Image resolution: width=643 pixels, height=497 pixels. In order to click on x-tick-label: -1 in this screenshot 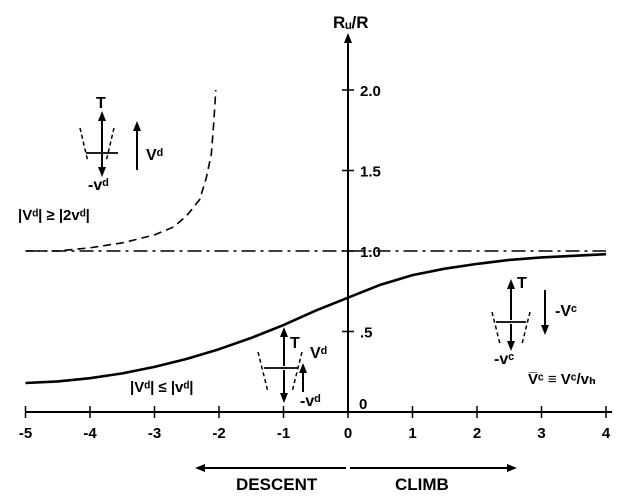, I will do `click(283, 433)`.